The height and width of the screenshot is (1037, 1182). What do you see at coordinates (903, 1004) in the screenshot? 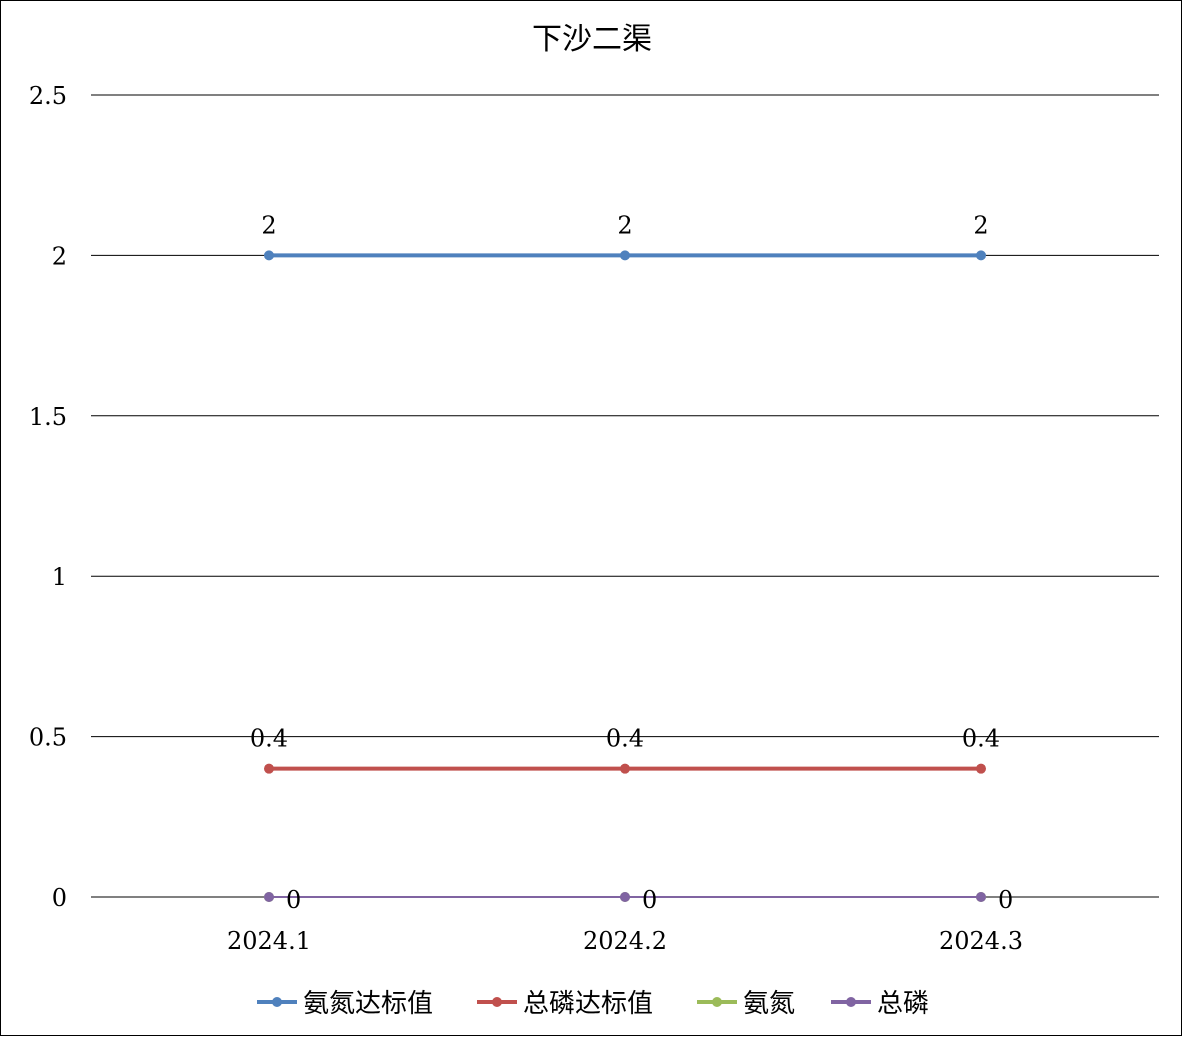
I see `legend-label: 总磷` at bounding box center [903, 1004].